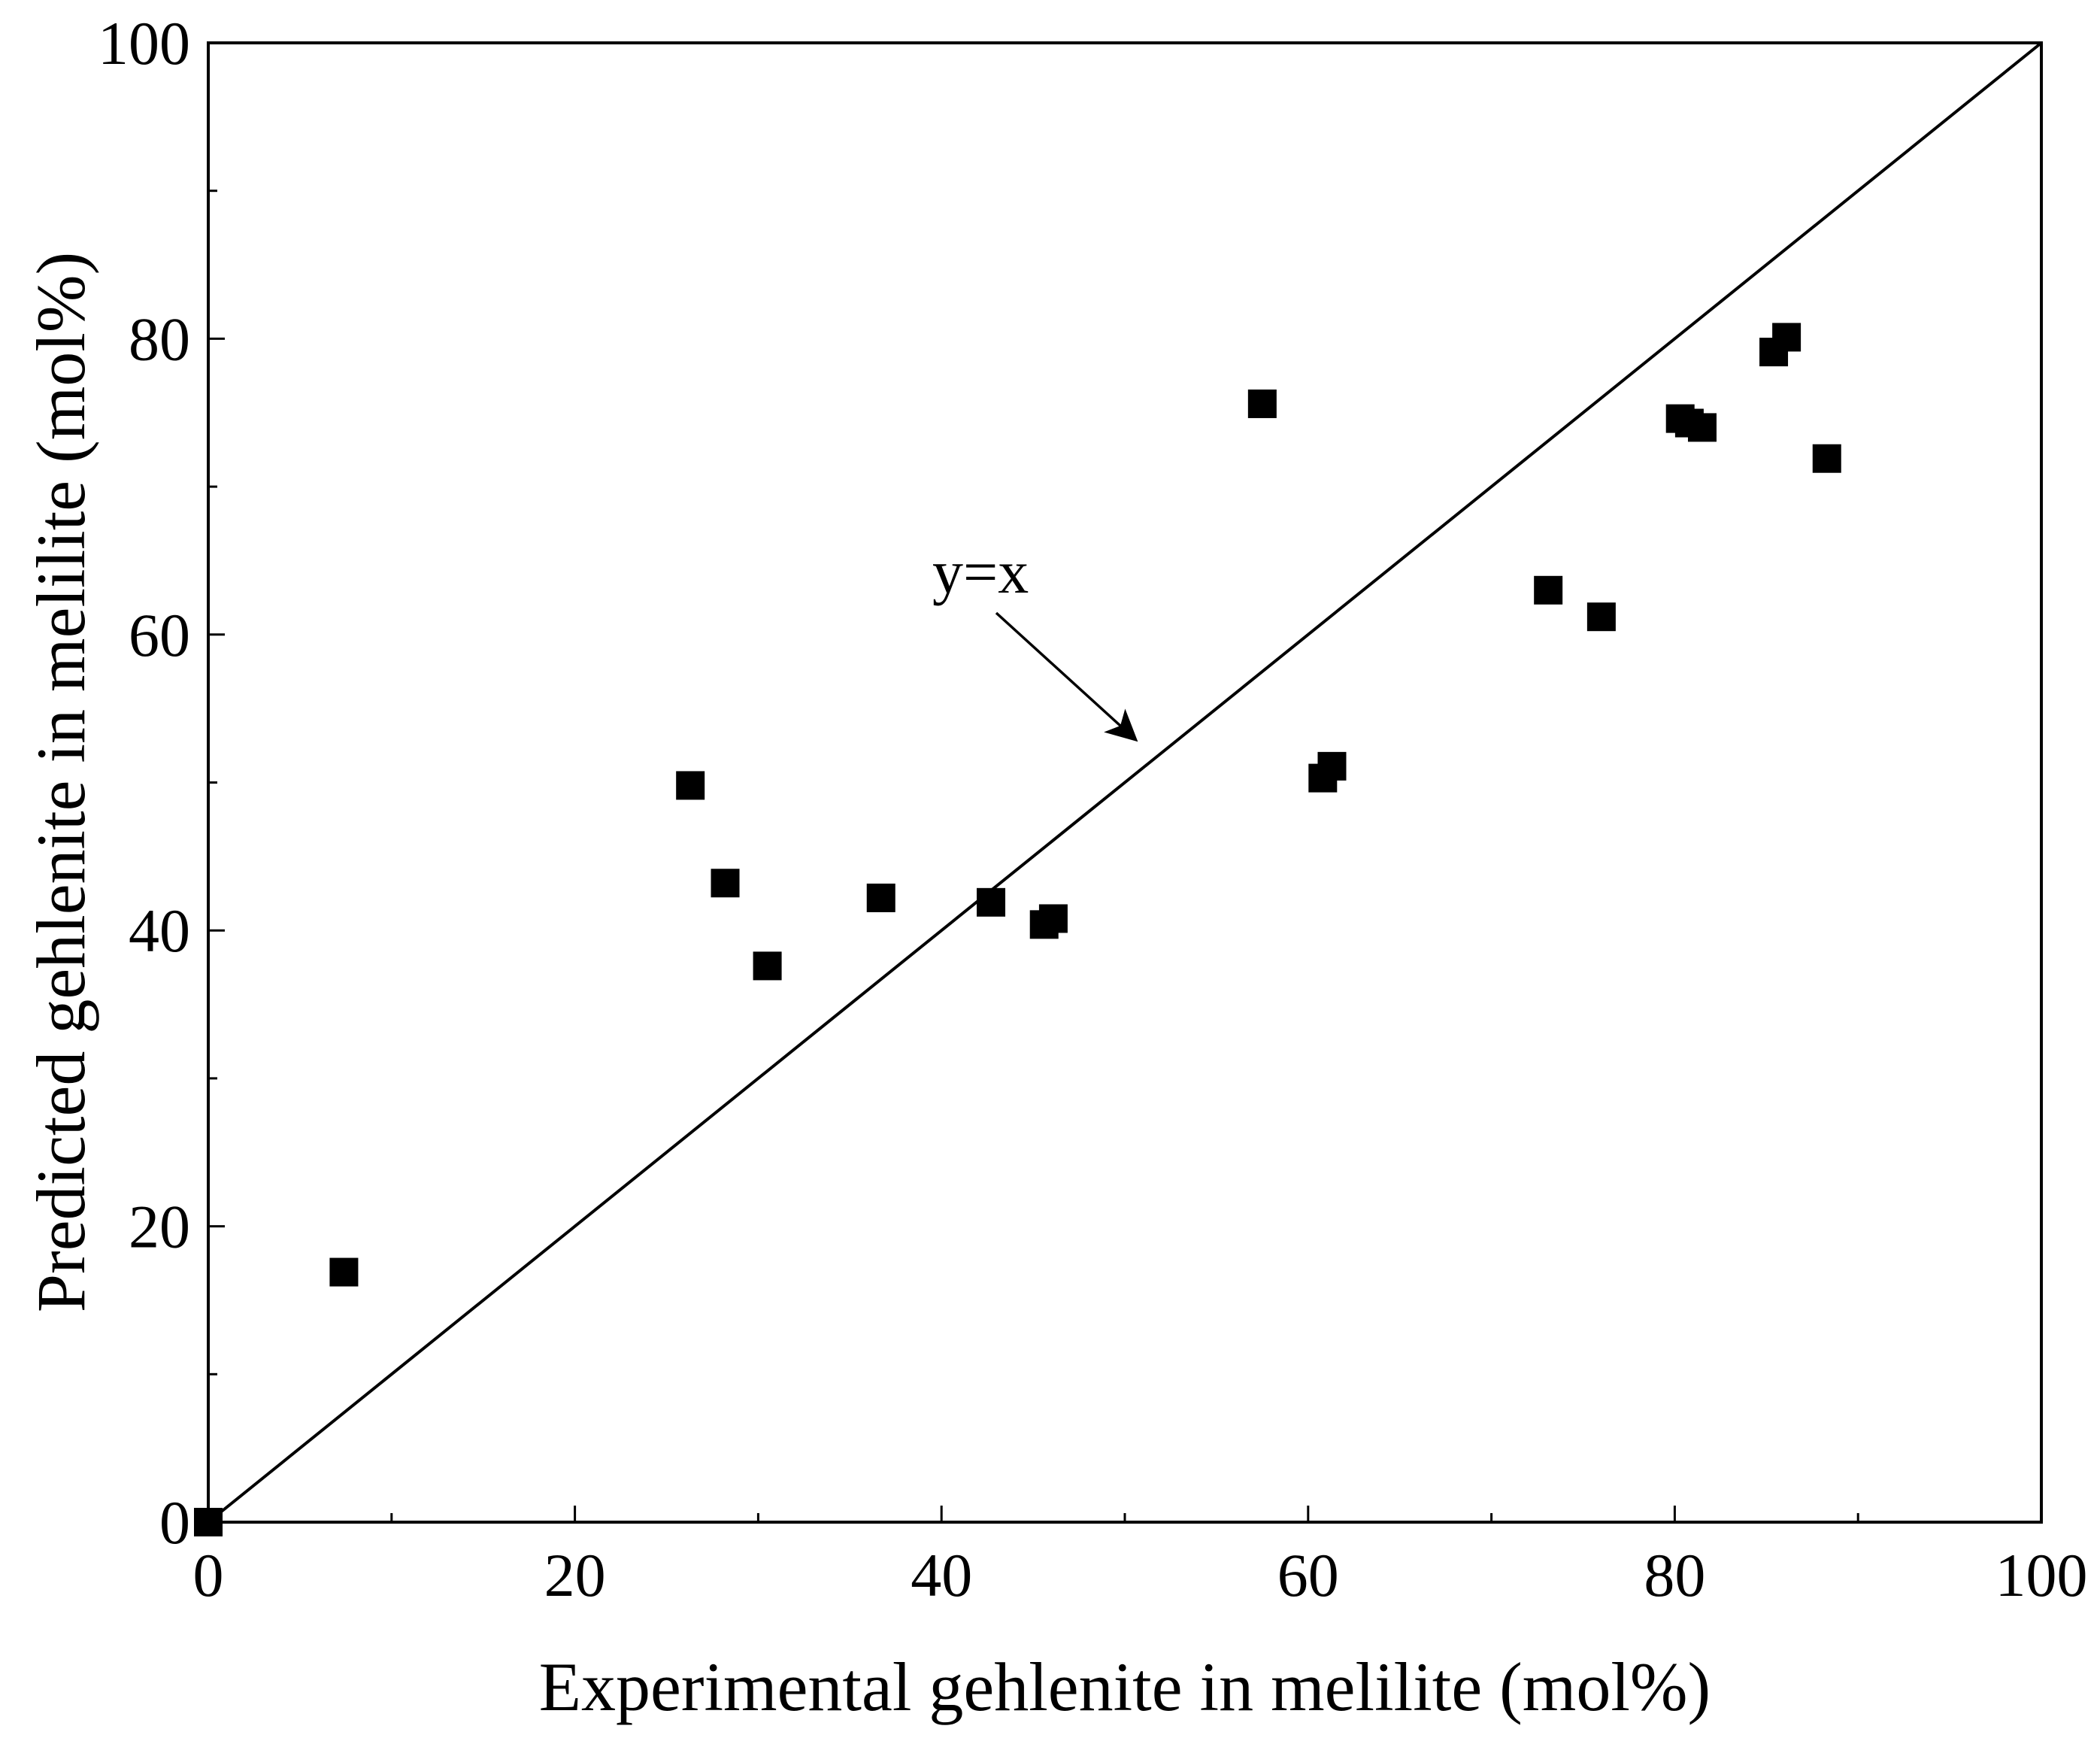  Describe the element at coordinates (942, 1575) in the screenshot. I see `x-tick-label: 40` at that location.